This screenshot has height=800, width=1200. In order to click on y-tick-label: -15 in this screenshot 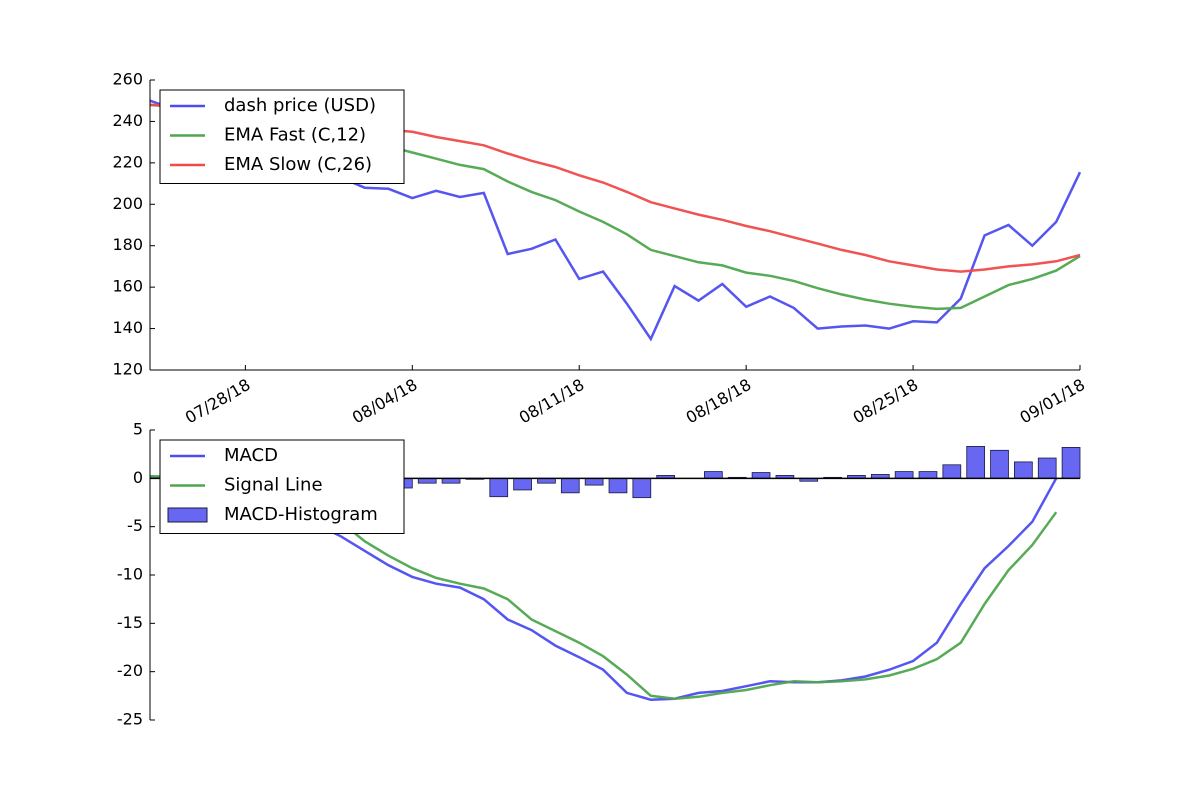, I will do `click(130, 622)`.